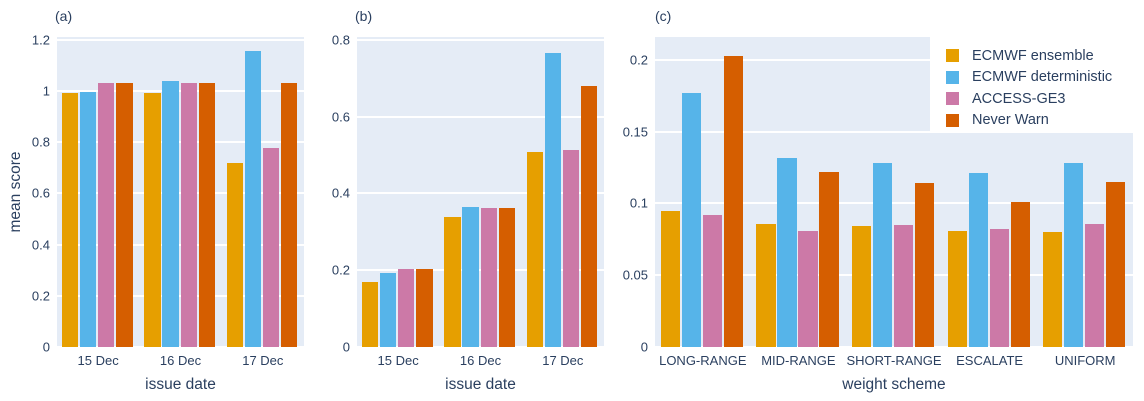 The image size is (1144, 401). I want to click on legend-item-label: ECMWF deterministic, so click(1042, 77).